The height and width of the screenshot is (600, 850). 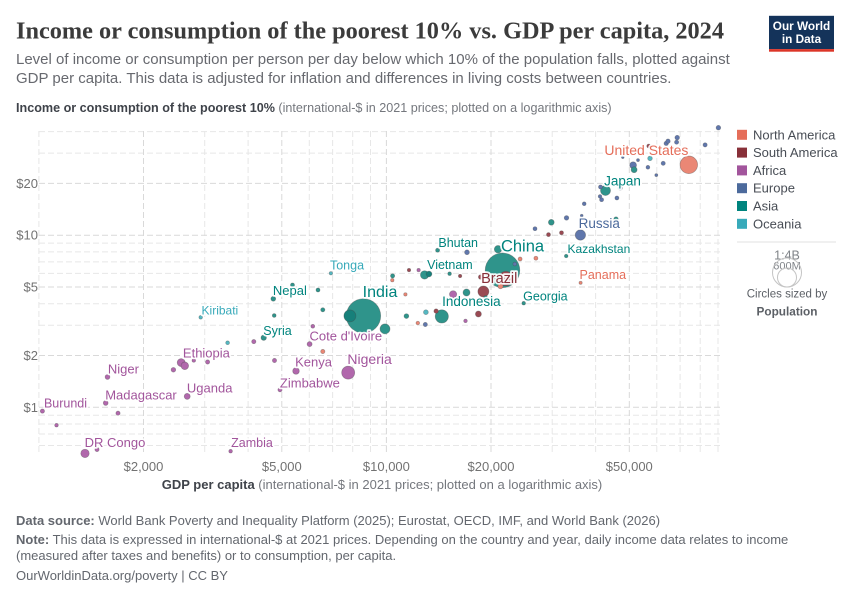 What do you see at coordinates (141, 395) in the screenshot?
I see `svg-text: Madagascar` at bounding box center [141, 395].